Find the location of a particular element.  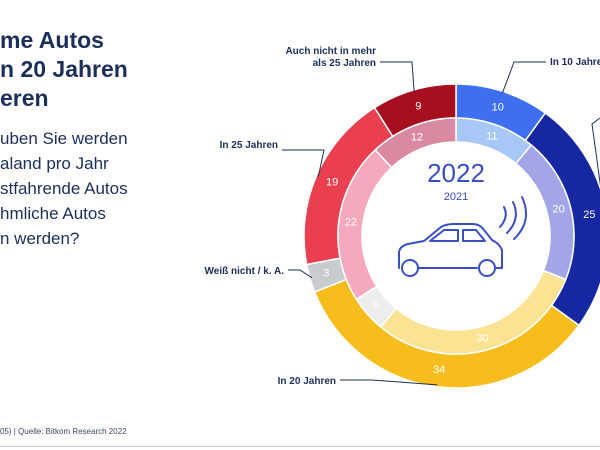

value-label-2021-5: 12 is located at coordinates (417, 137).